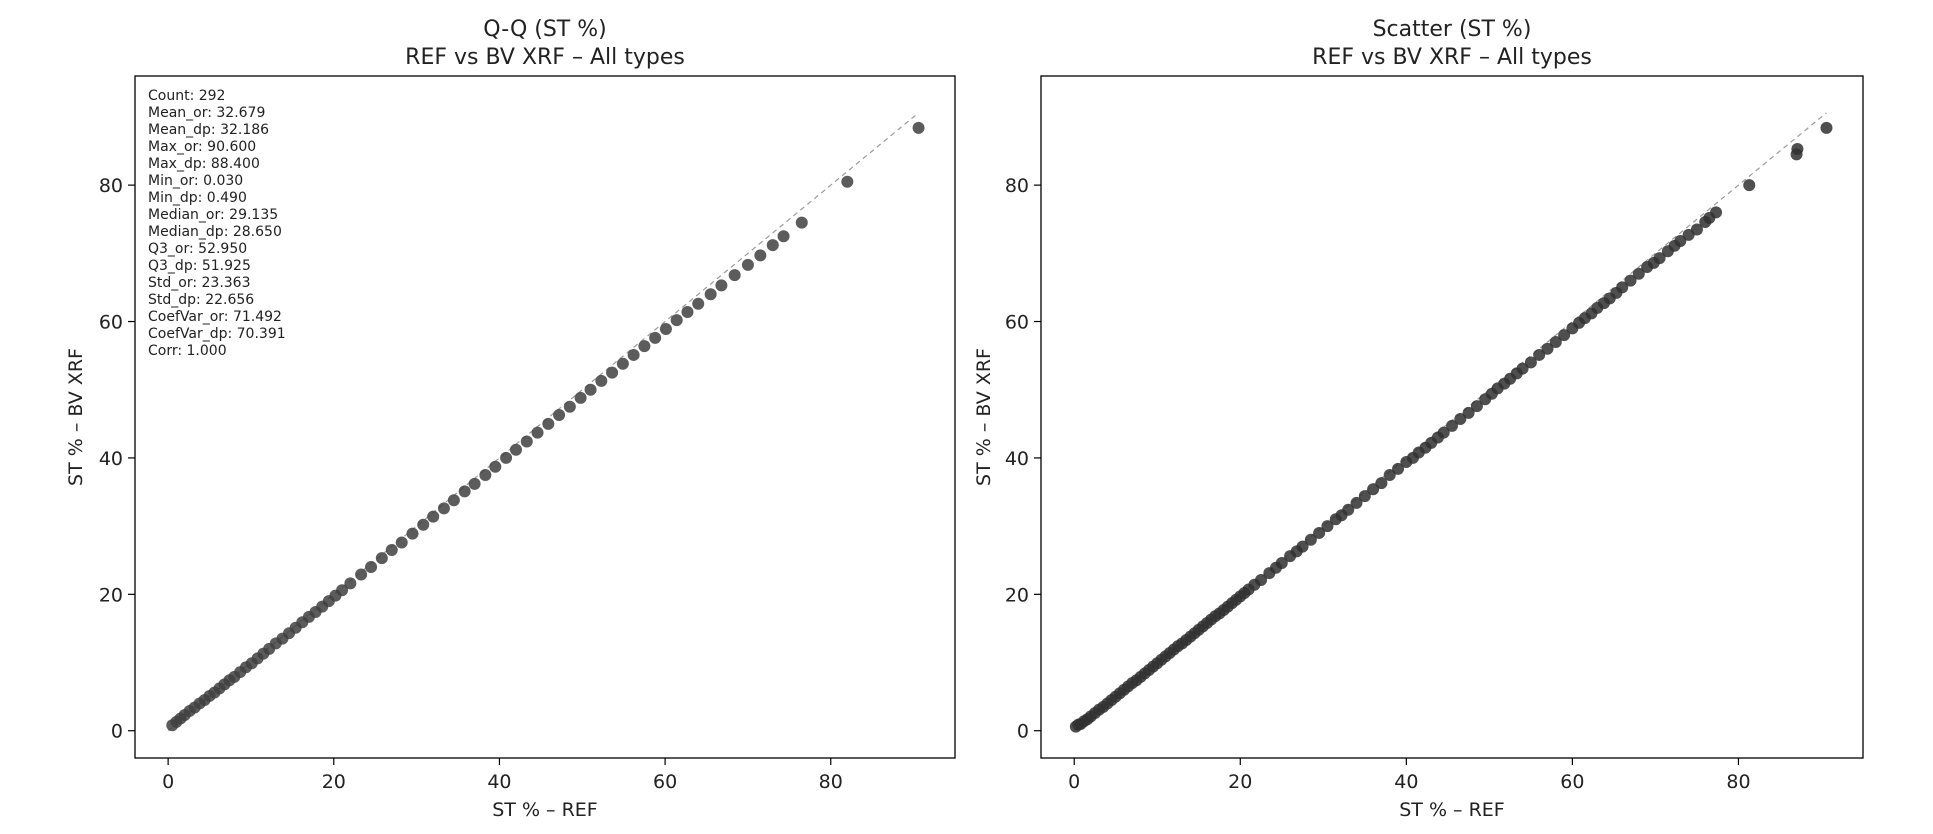 This screenshot has width=1933, height=834. What do you see at coordinates (197, 249) in the screenshot?
I see `stat-q3-or: Q3_or: 52.950` at bounding box center [197, 249].